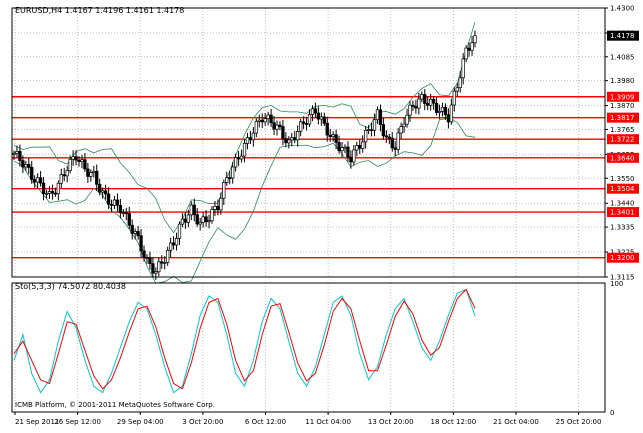 The width and height of the screenshot is (643, 433). Describe the element at coordinates (391, 422) in the screenshot. I see `time-tick-label: 13 Oct 20:00` at that location.